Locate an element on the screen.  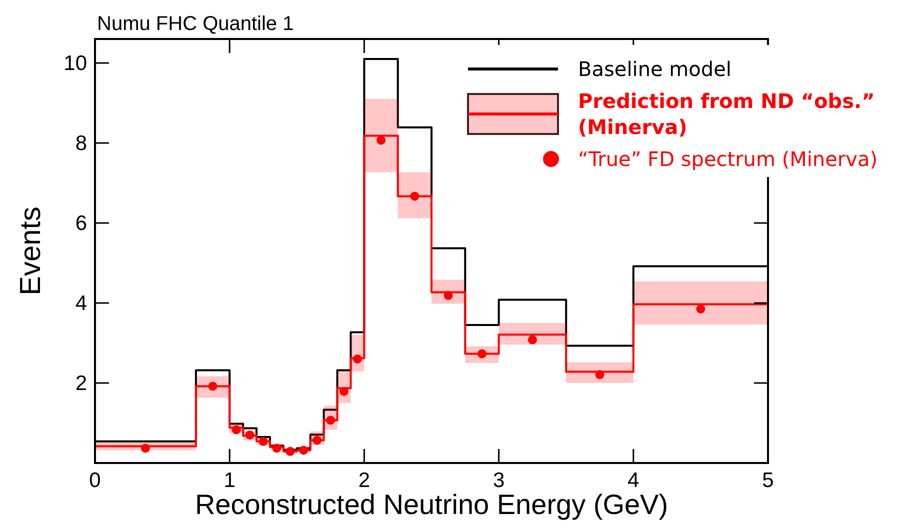
y-tick-label: 2 is located at coordinates (81, 383).